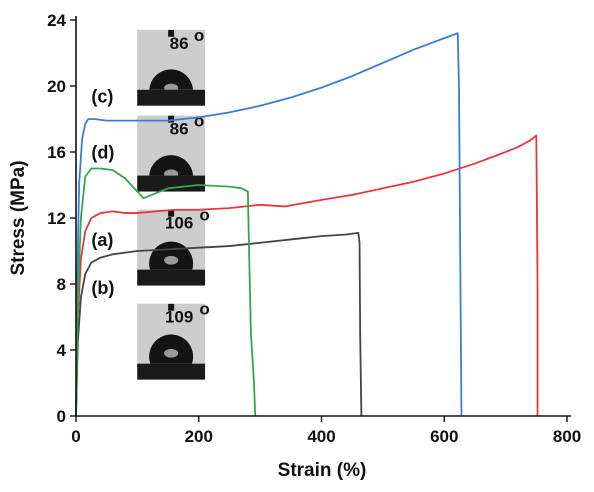  I want to click on y-axis-title: Stress (MPa), so click(18, 217).